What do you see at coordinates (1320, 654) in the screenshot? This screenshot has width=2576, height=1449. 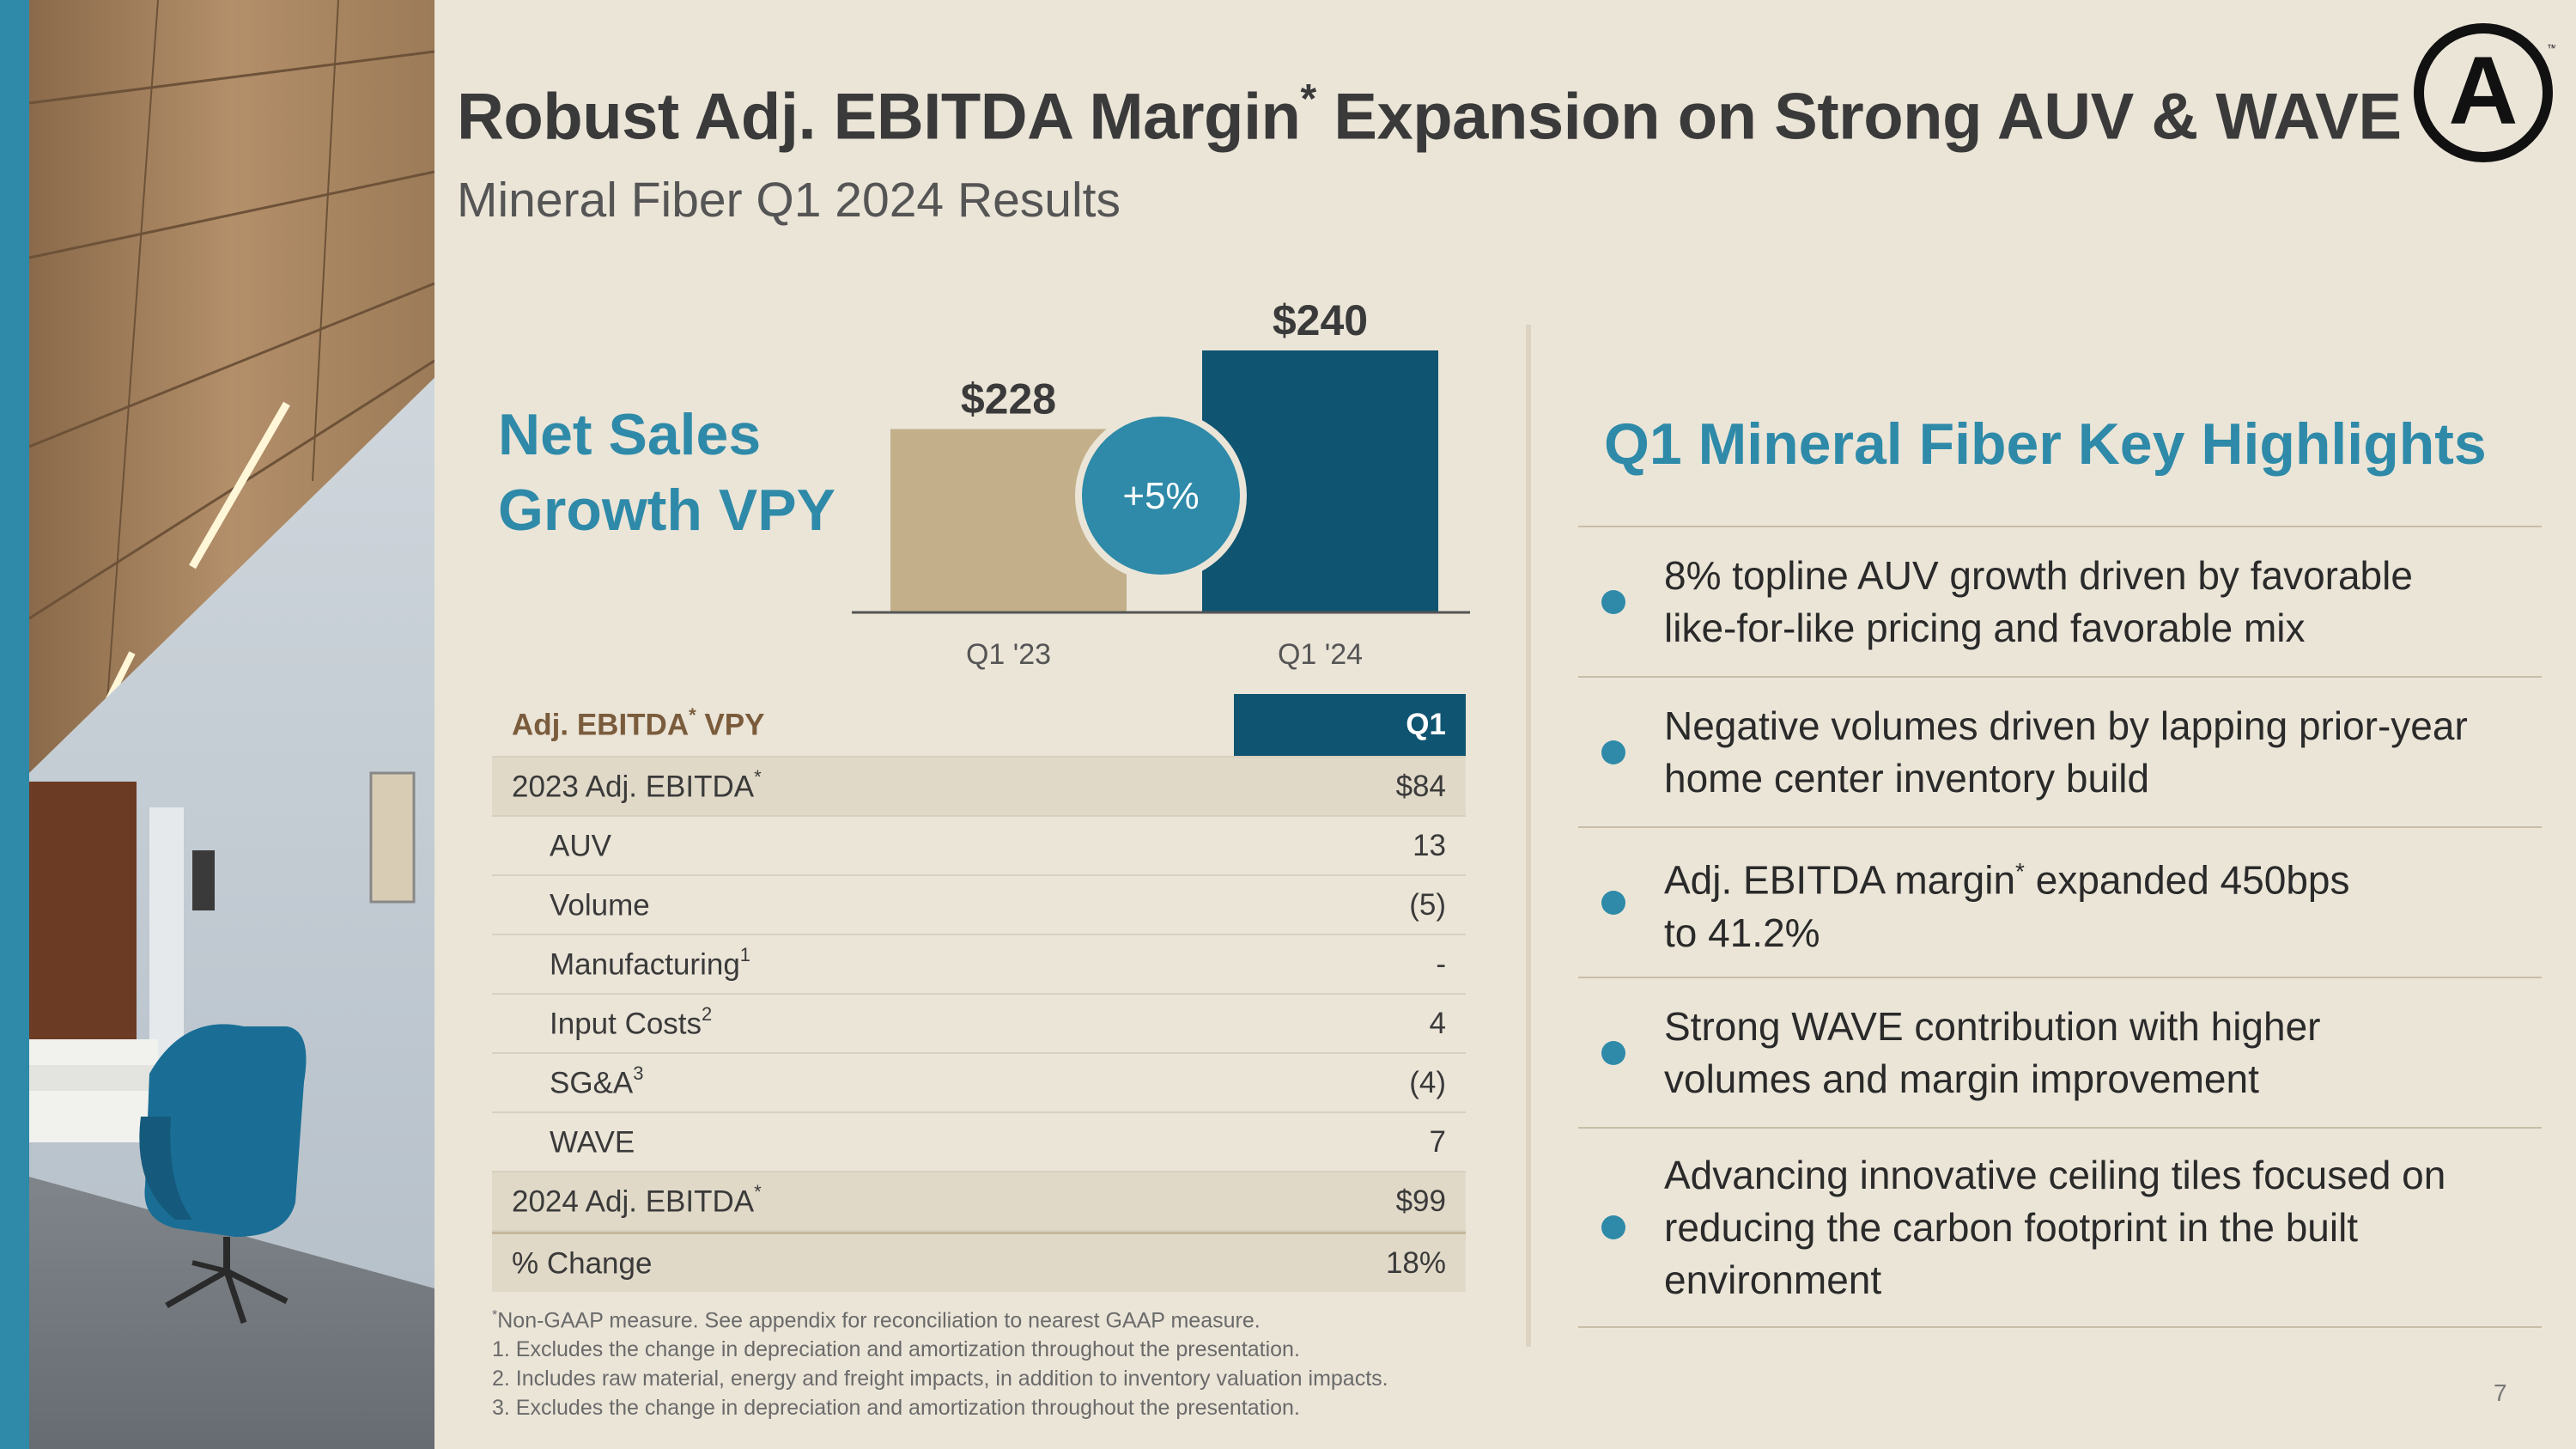 I see `category-label-1: Q1 '24` at bounding box center [1320, 654].